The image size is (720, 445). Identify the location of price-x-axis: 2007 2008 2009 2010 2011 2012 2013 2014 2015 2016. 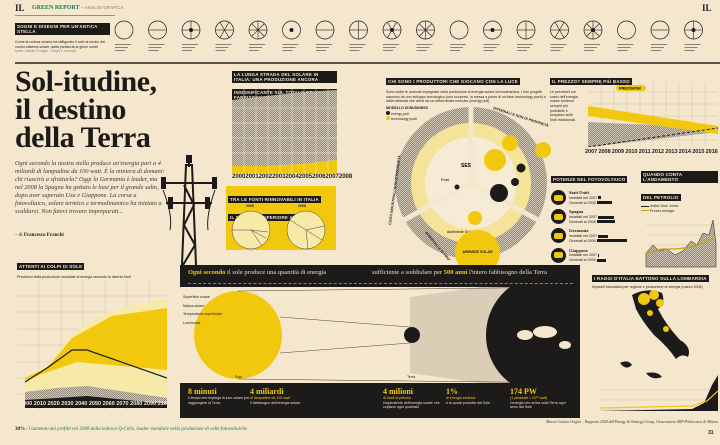
(651, 152).